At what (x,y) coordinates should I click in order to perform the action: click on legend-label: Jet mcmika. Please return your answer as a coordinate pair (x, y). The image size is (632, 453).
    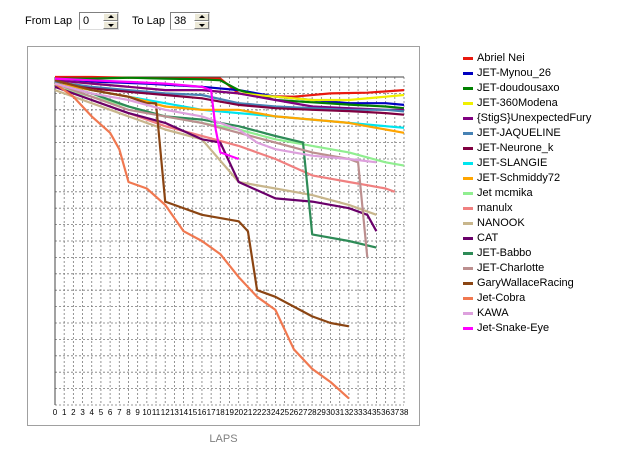
    Looking at the image, I should click on (505, 193).